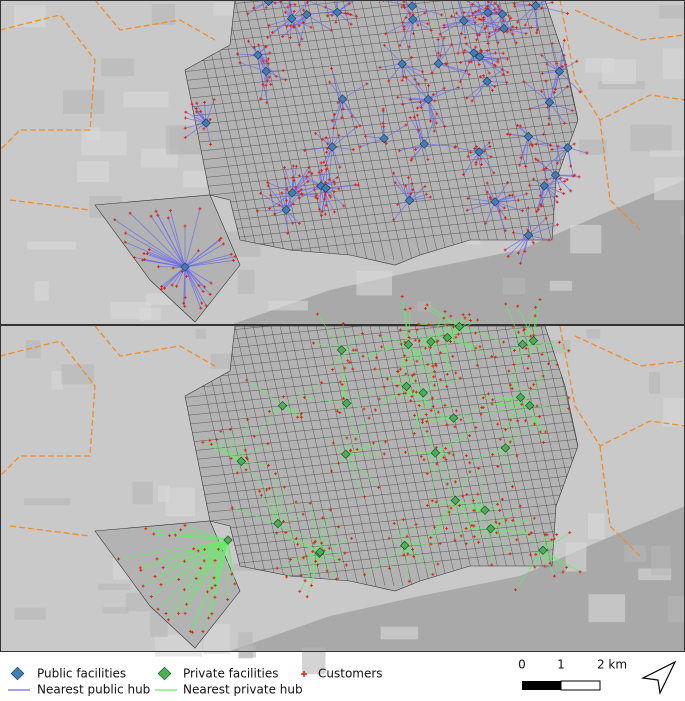 Image resolution: width=685 pixels, height=701 pixels. I want to click on legend-label: Customers, so click(350, 674).